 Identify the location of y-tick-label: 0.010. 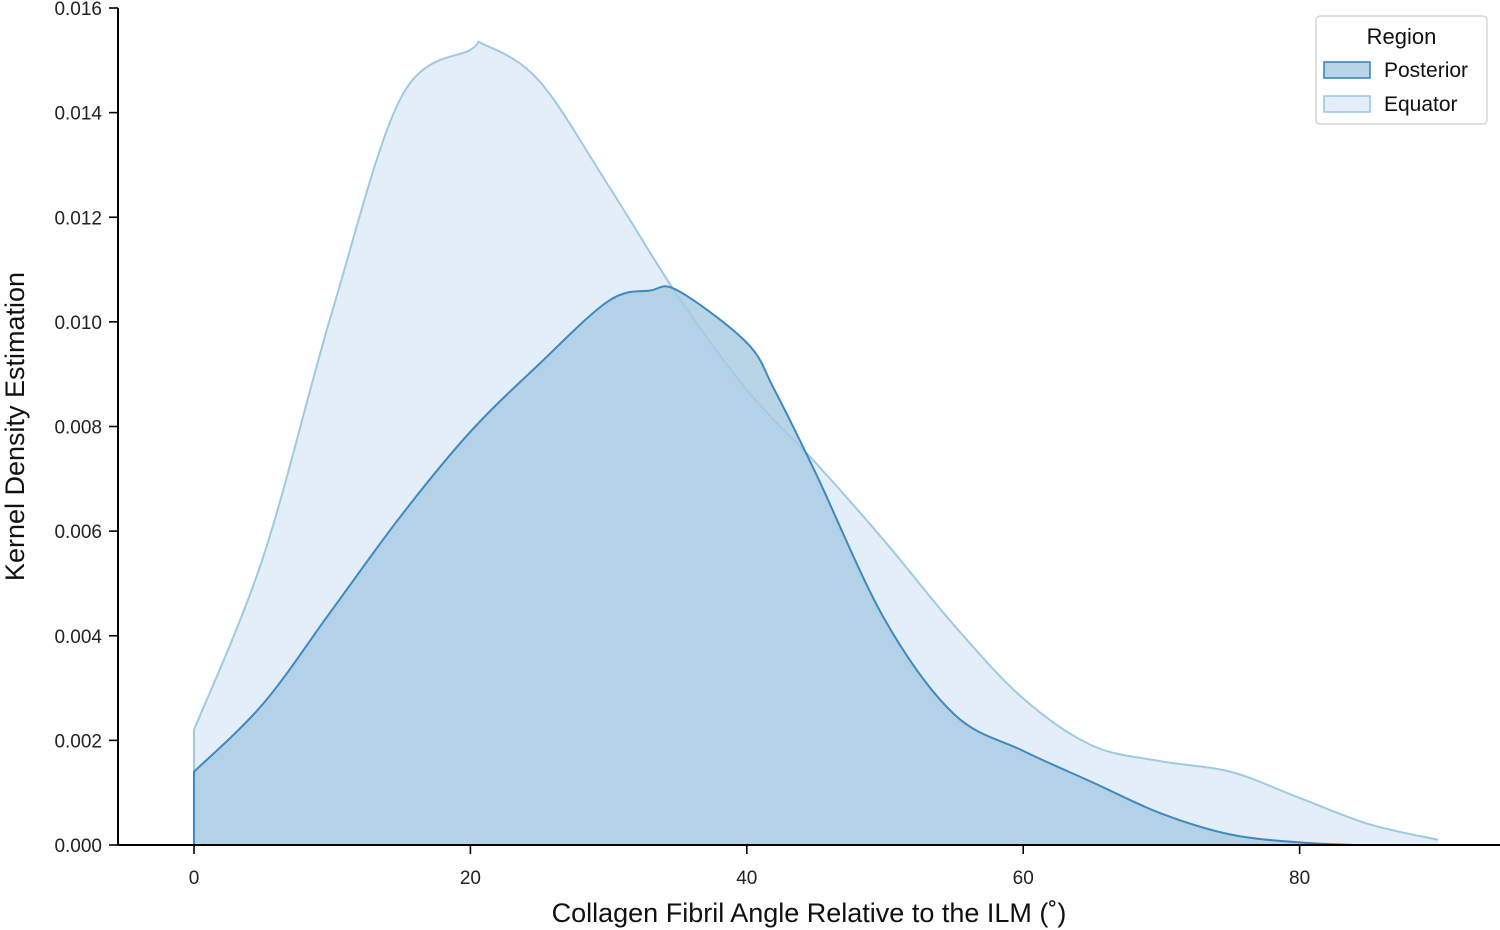
(78, 323).